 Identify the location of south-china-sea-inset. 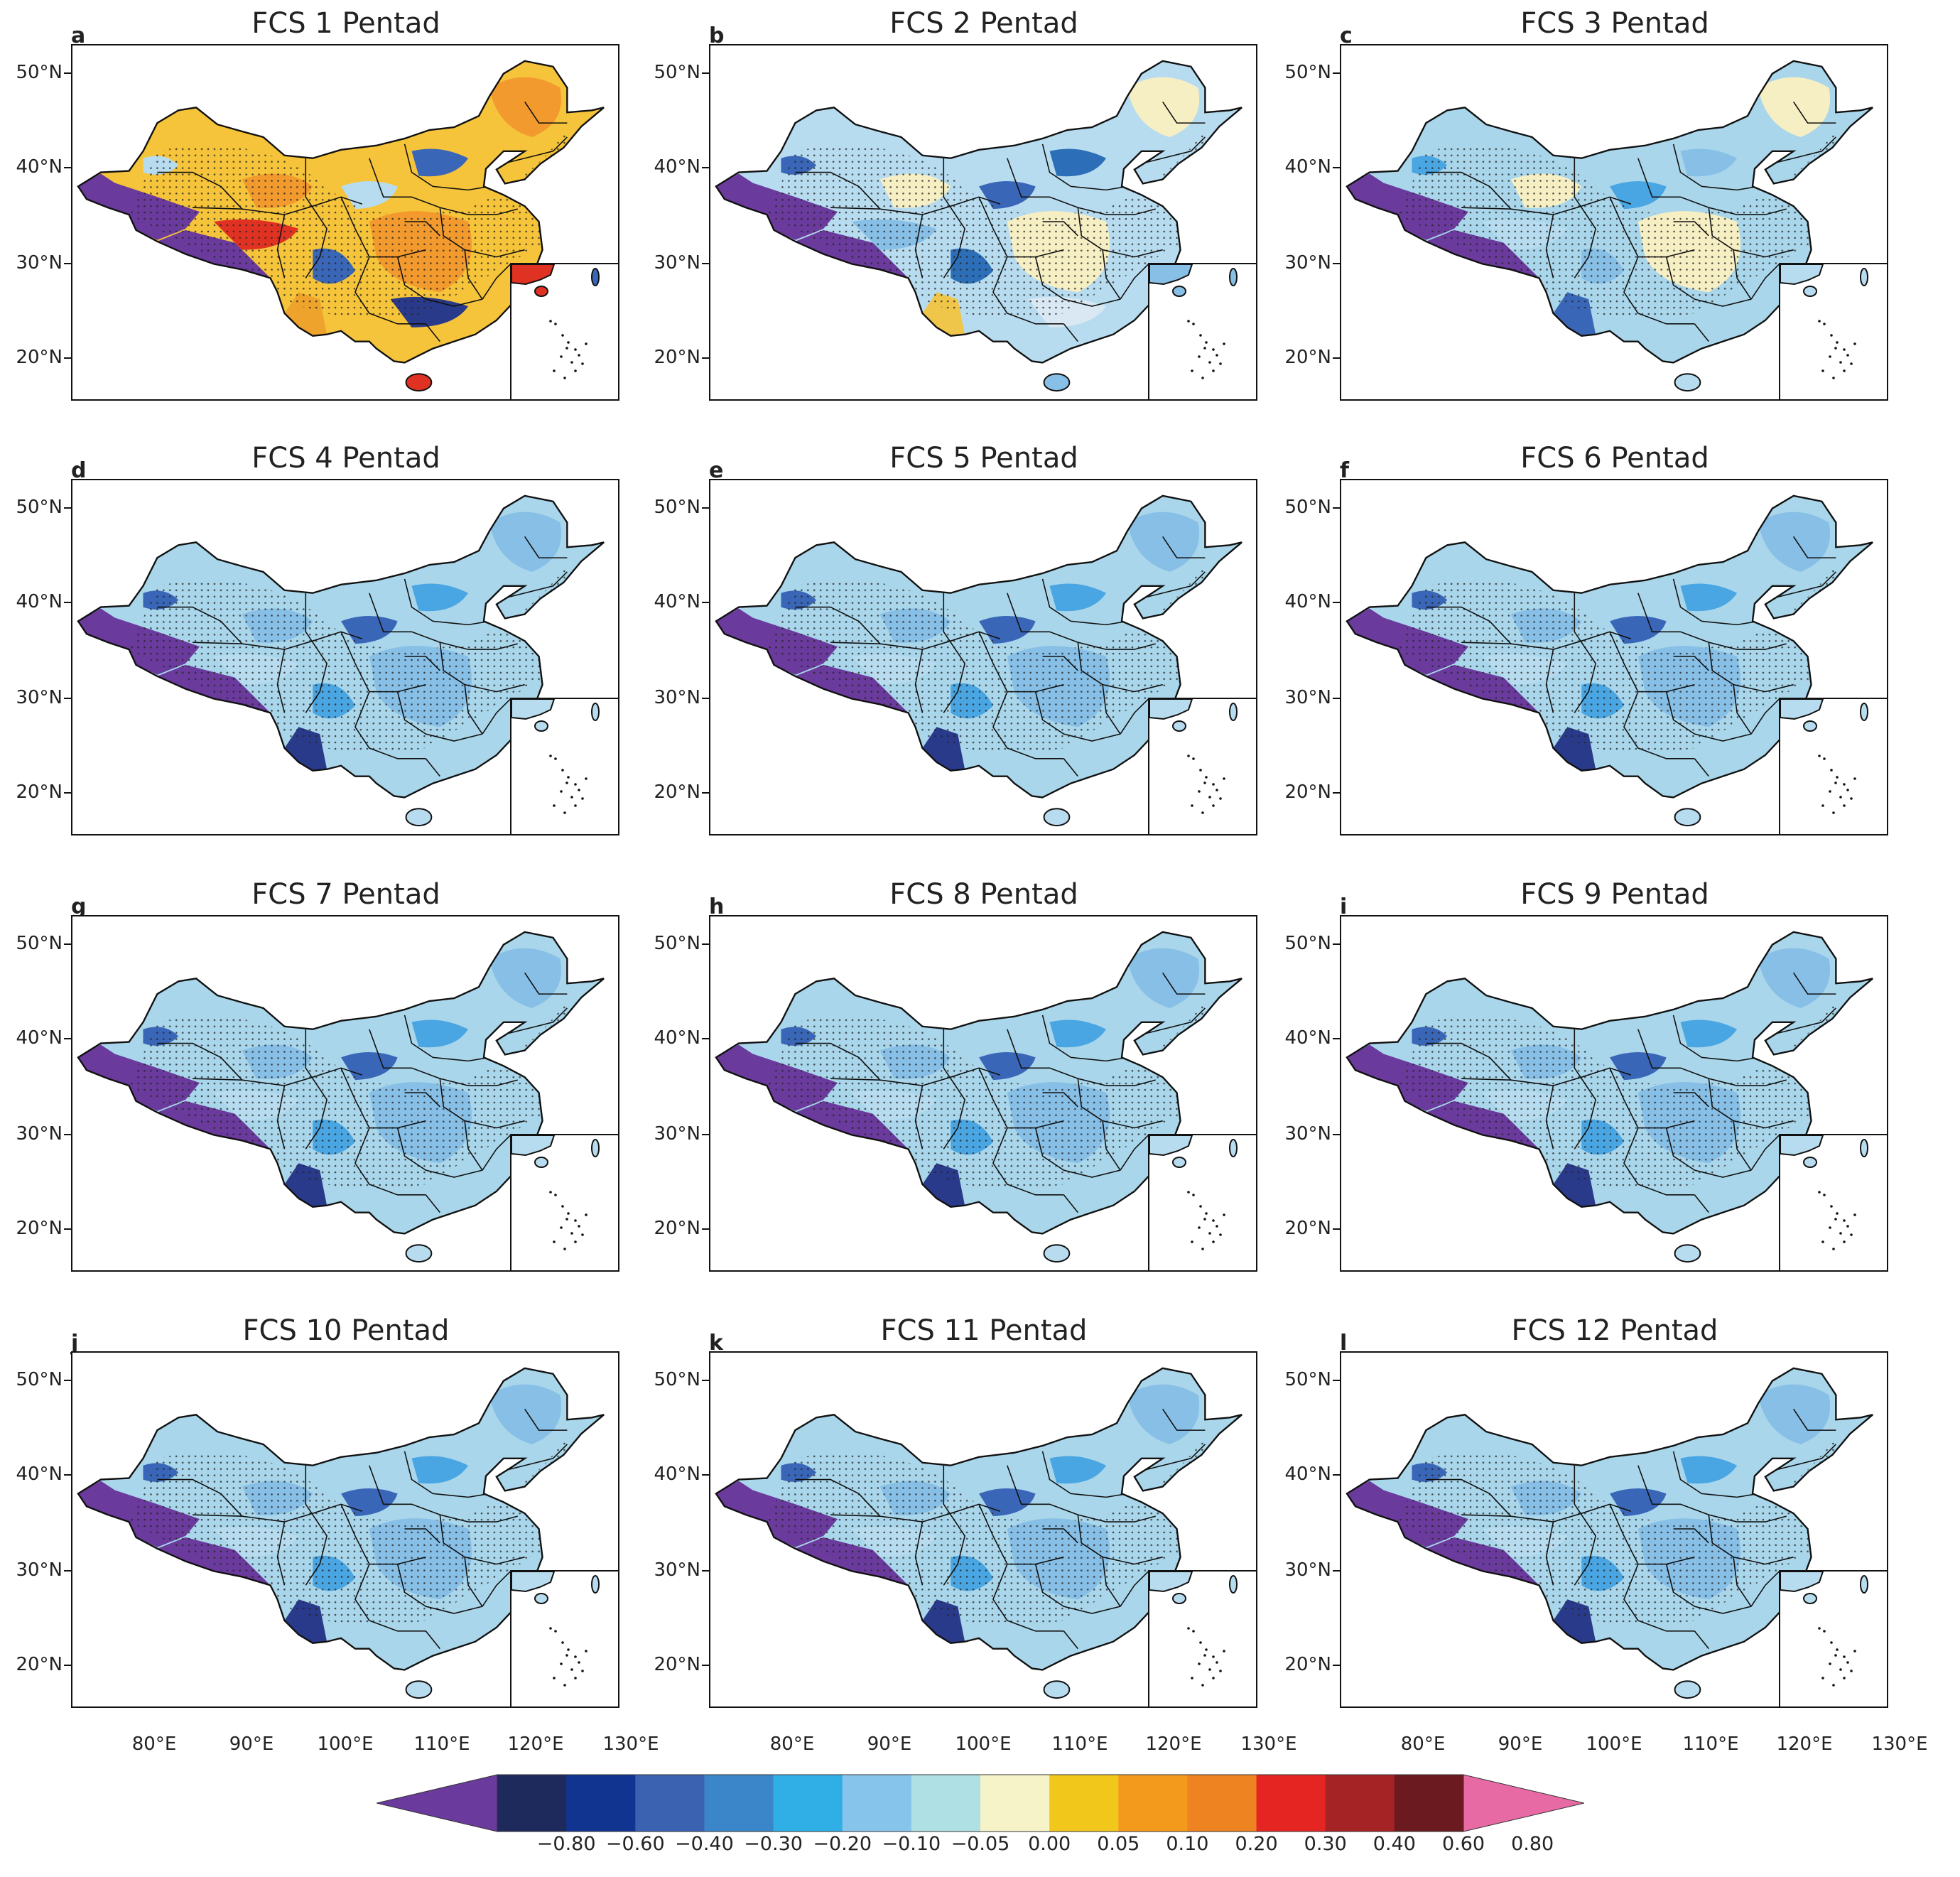
(1202, 766).